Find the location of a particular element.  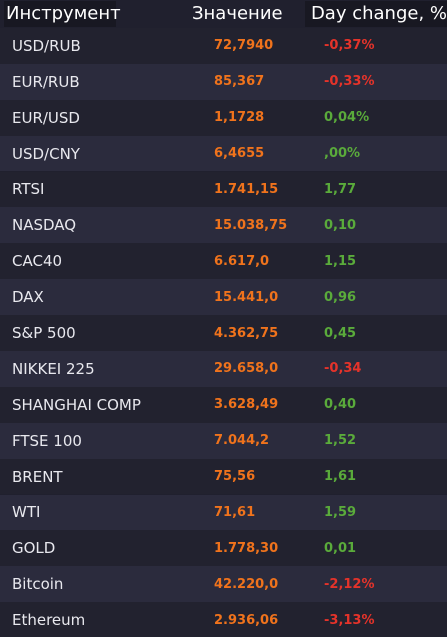

instrument-name: USD/CNY is located at coordinates (46, 153).